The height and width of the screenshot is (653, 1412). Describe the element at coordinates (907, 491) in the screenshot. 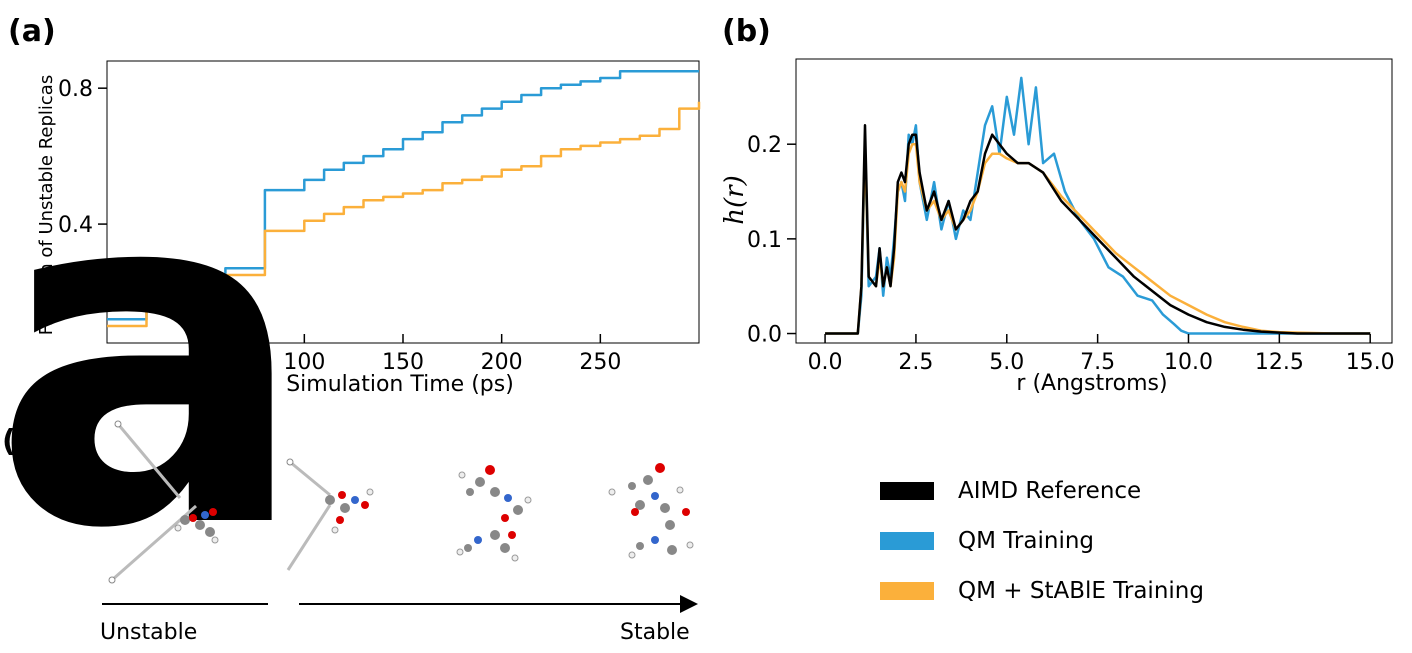

I see `legend-swatch-aimd` at that location.